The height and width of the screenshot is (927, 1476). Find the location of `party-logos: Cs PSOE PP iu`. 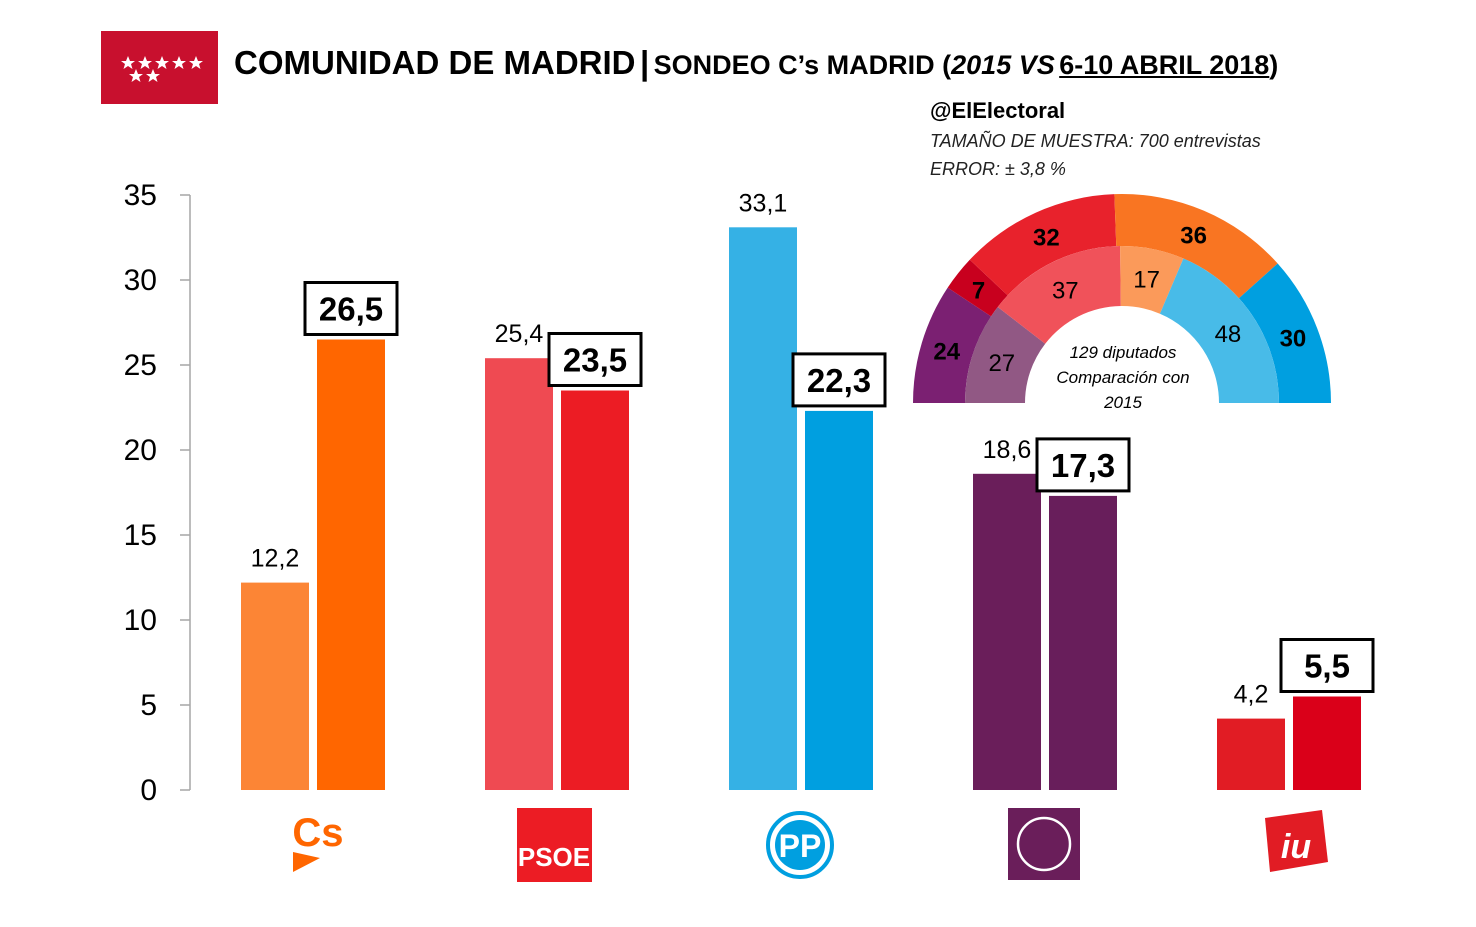

party-logos: Cs PSOE PP iu is located at coordinates (810, 845).